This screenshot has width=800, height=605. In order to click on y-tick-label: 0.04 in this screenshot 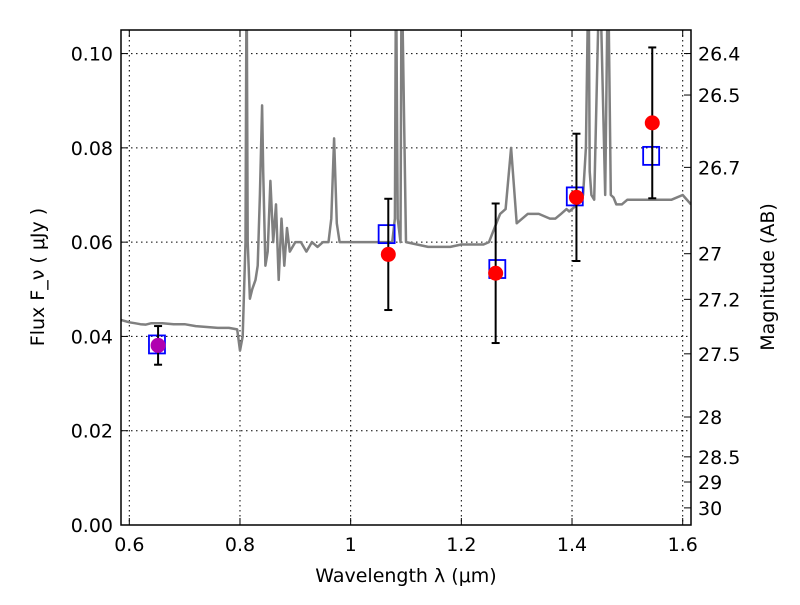, I will do `click(92, 337)`.